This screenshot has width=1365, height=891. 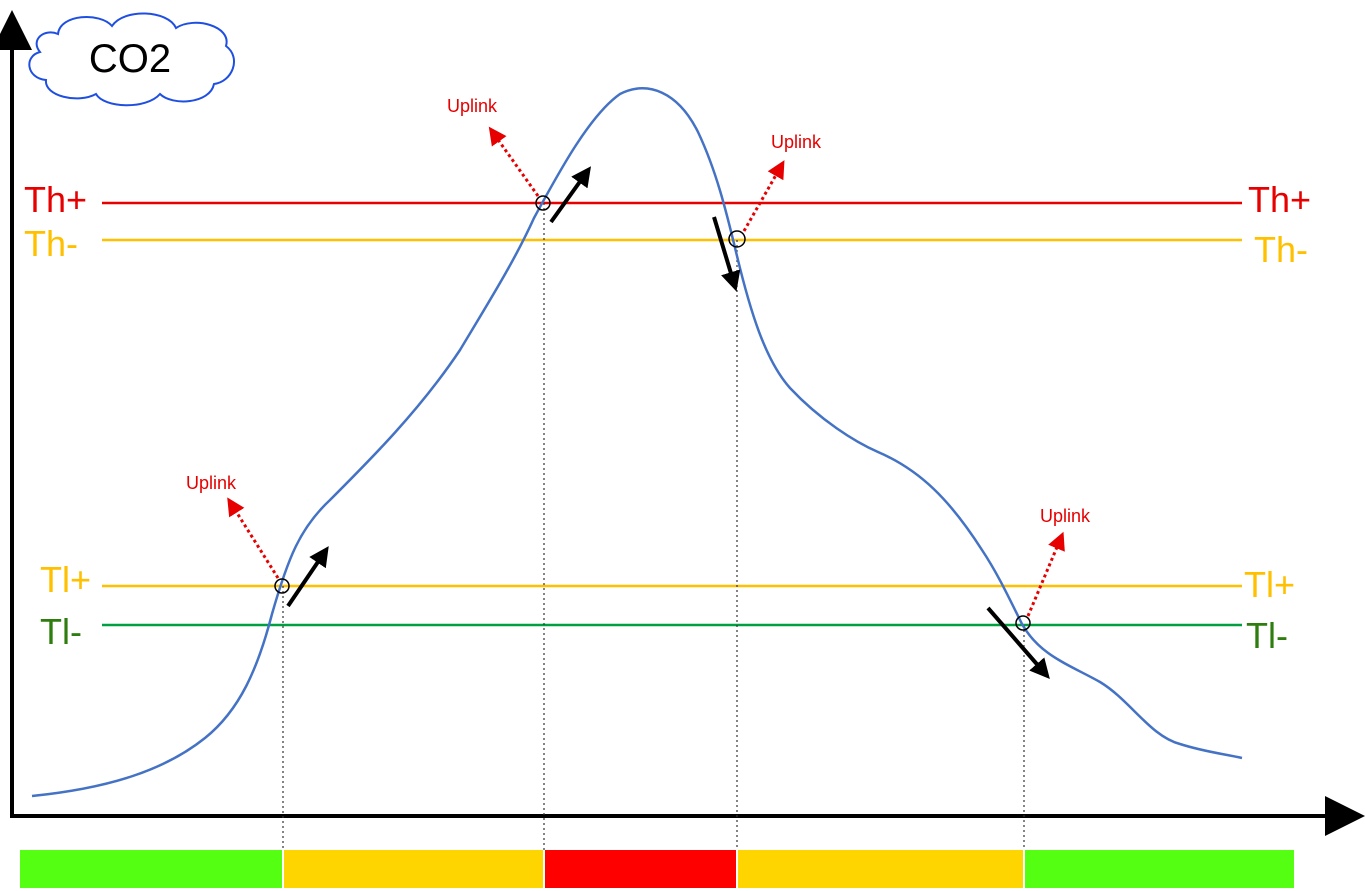 I want to click on chart-title: CO2, so click(x=130, y=59).